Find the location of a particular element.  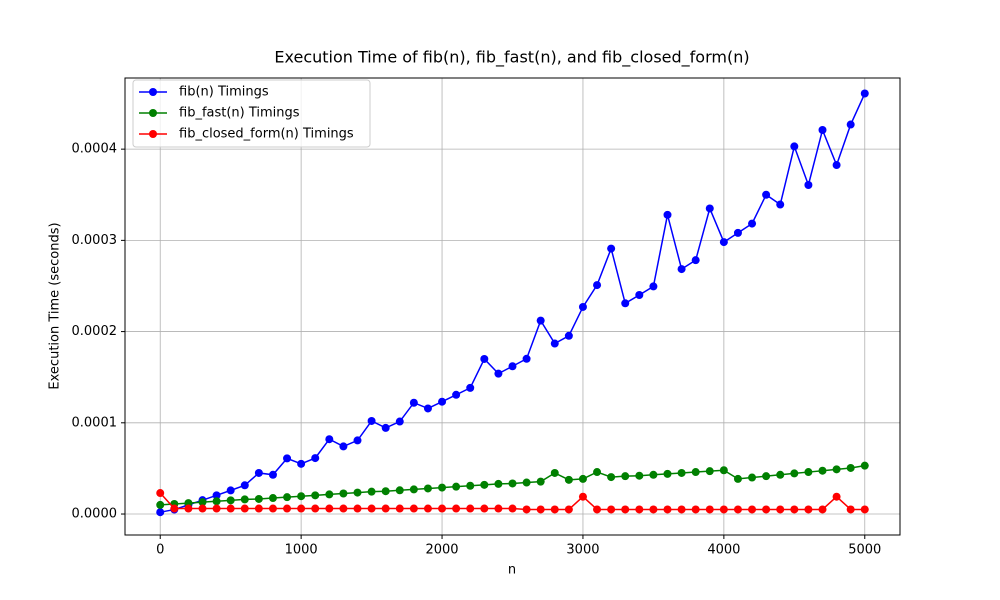

y-axis-label: Execution Time (seconds) is located at coordinates (55, 305).